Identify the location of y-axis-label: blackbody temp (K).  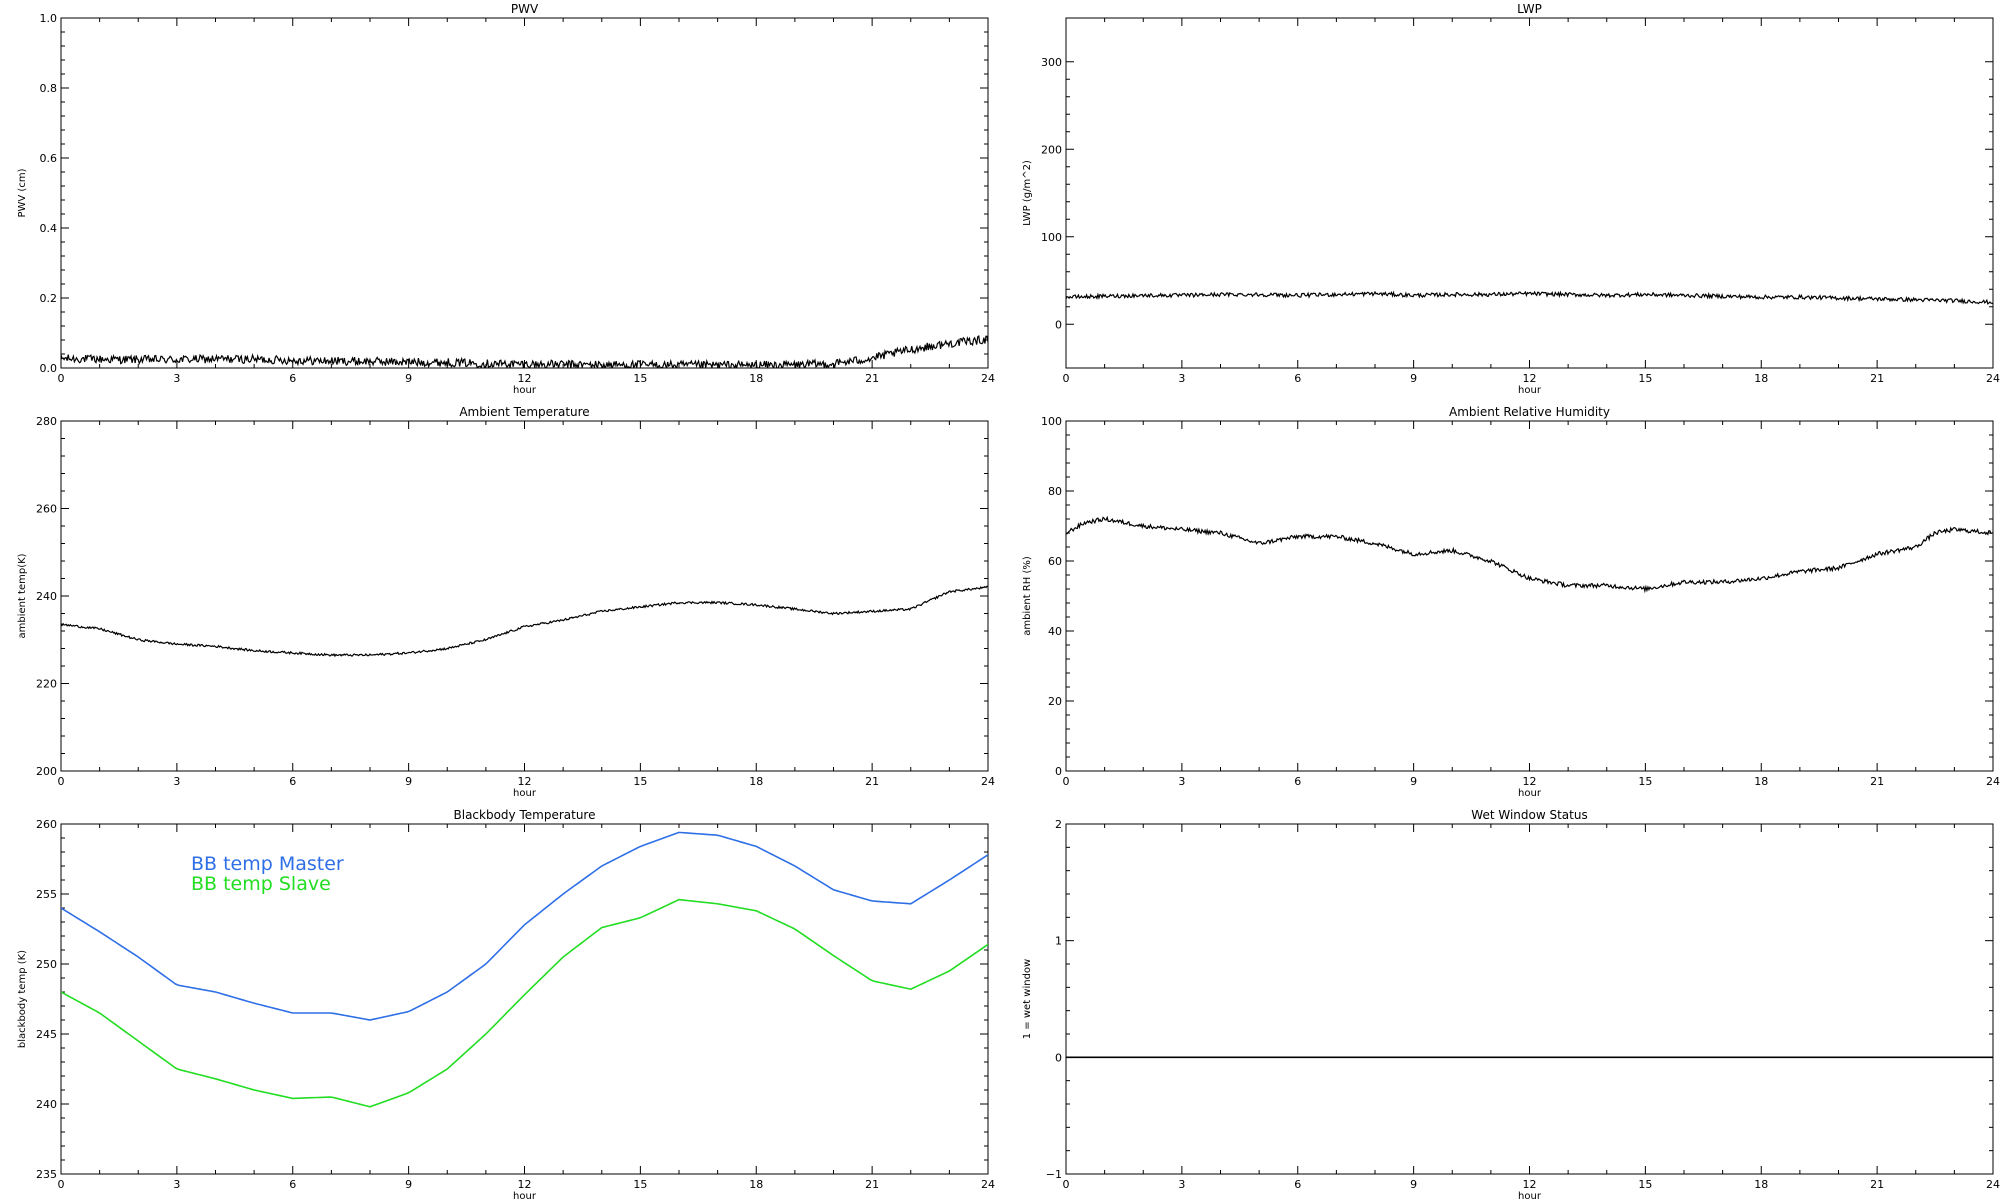
(22, 999).